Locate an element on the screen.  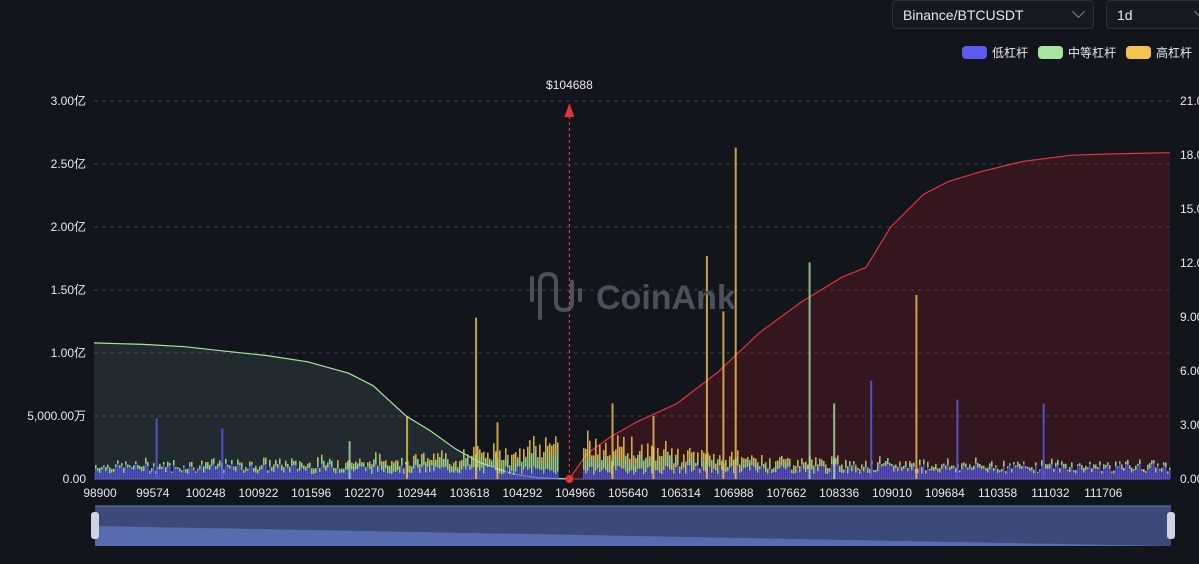
liquidation-bars is located at coordinates (633, 454).